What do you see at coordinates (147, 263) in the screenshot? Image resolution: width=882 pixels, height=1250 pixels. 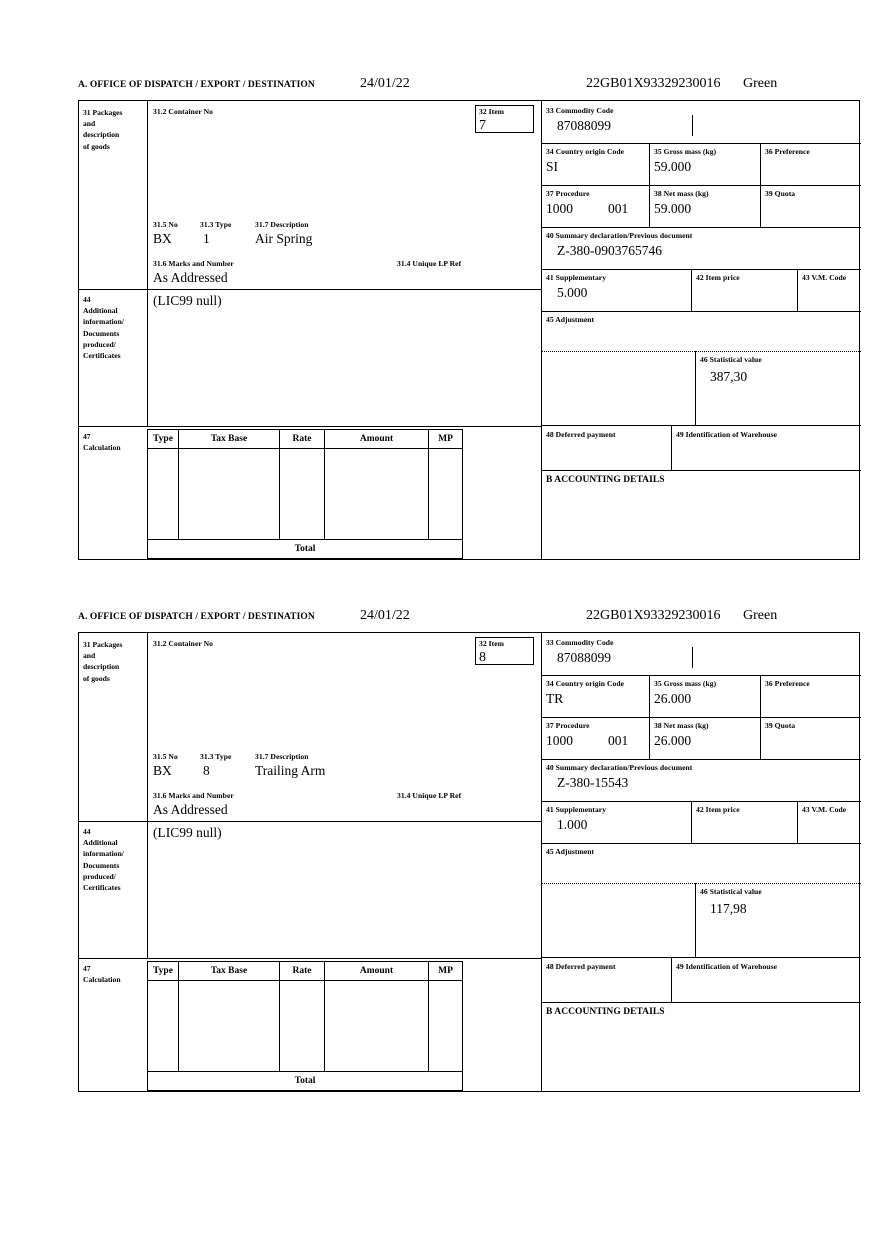 I see `left-label-divider` at bounding box center [147, 263].